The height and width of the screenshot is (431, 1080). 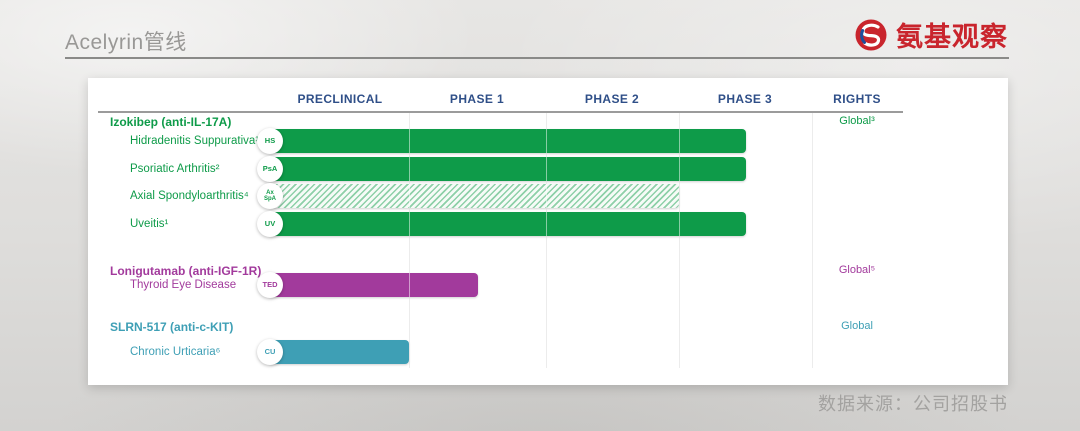 What do you see at coordinates (857, 99) in the screenshot?
I see `column-header-rights: RIGHTS` at bounding box center [857, 99].